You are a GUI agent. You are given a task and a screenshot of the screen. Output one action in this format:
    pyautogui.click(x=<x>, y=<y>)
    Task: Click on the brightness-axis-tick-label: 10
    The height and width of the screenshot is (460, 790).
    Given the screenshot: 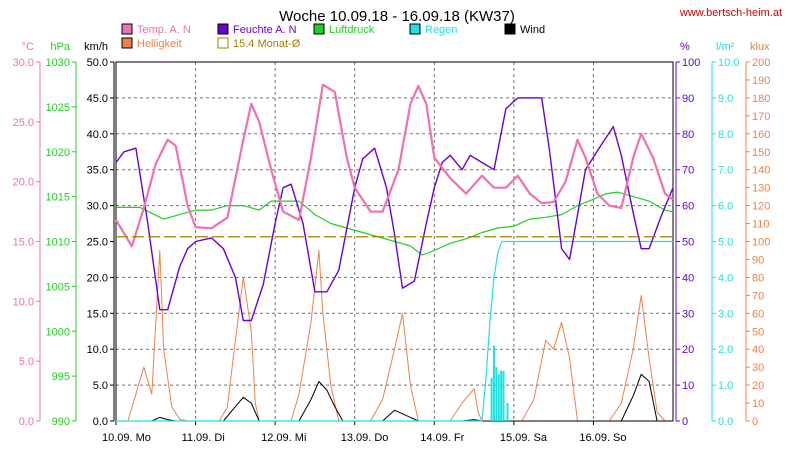 What is the action you would take?
    pyautogui.click(x=758, y=404)
    